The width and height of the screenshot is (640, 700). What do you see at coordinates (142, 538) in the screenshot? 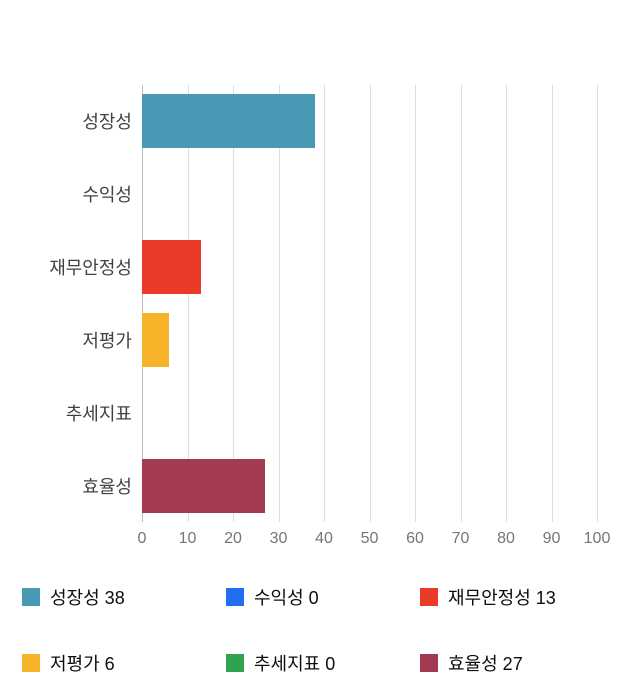
I see `x-tick-label: 0` at bounding box center [142, 538].